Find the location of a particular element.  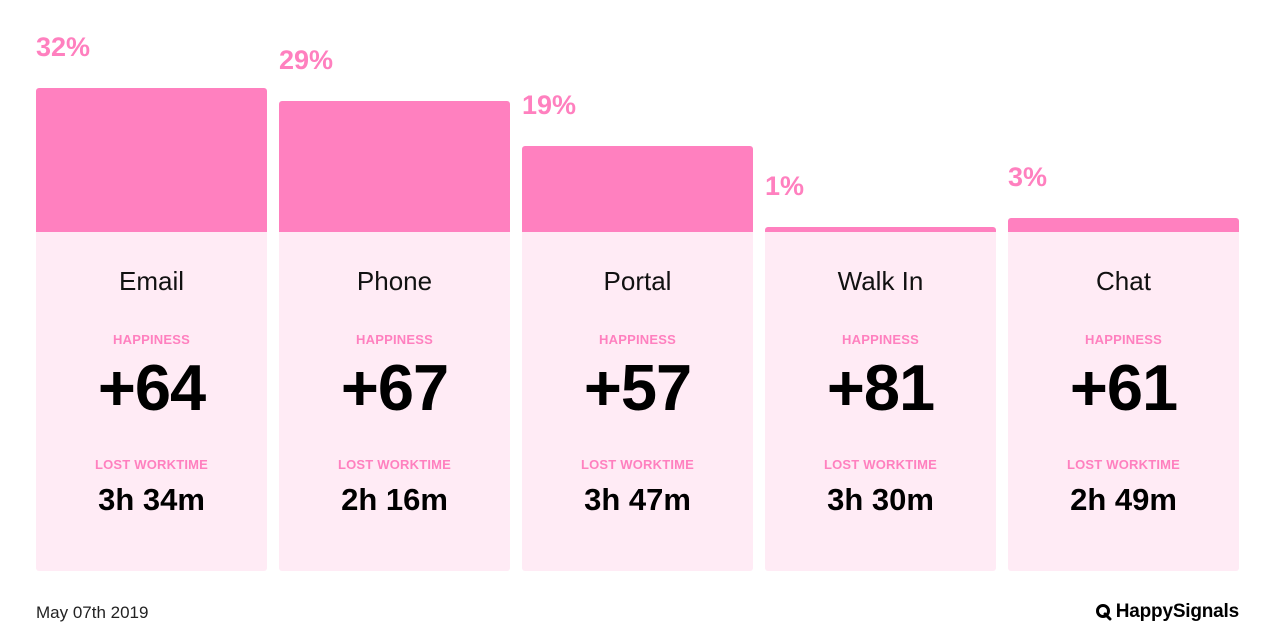

channel-card: Phone HAPPINESS +67 LOST WORKTIME 2h 16m is located at coordinates (394, 401).